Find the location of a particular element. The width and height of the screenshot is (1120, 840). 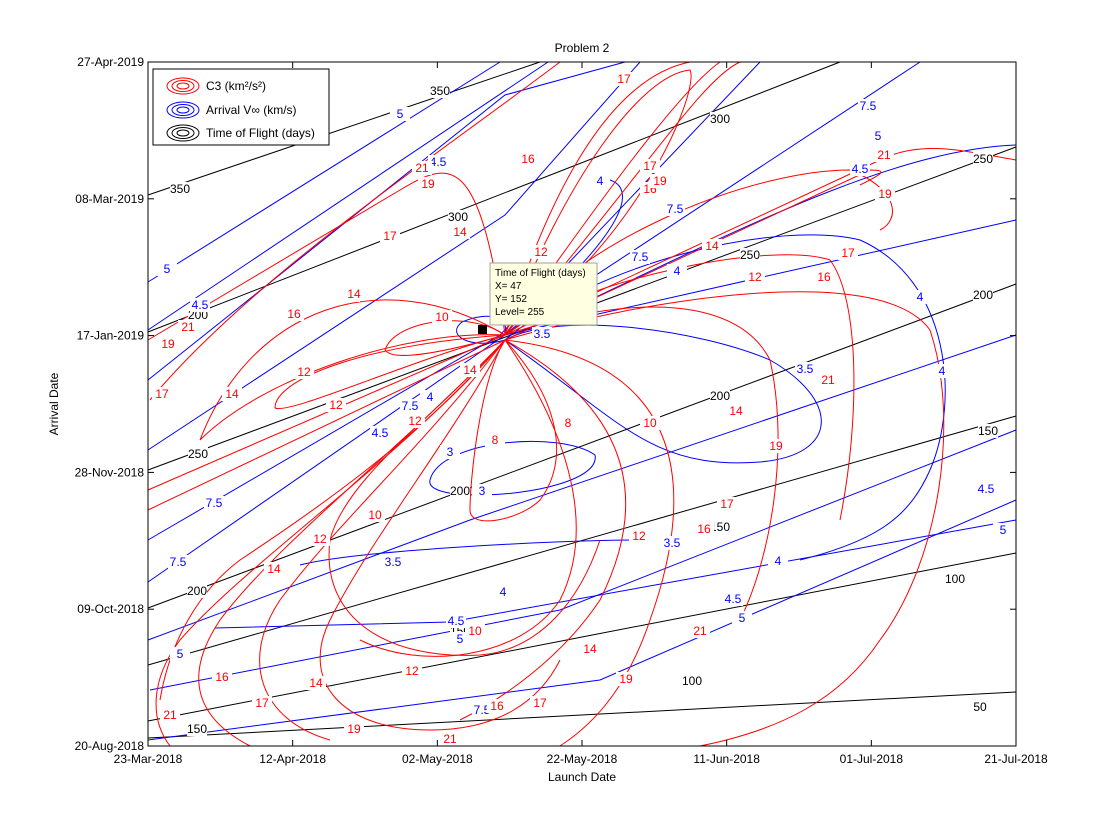

contour-label: 5 is located at coordinates (742, 618).